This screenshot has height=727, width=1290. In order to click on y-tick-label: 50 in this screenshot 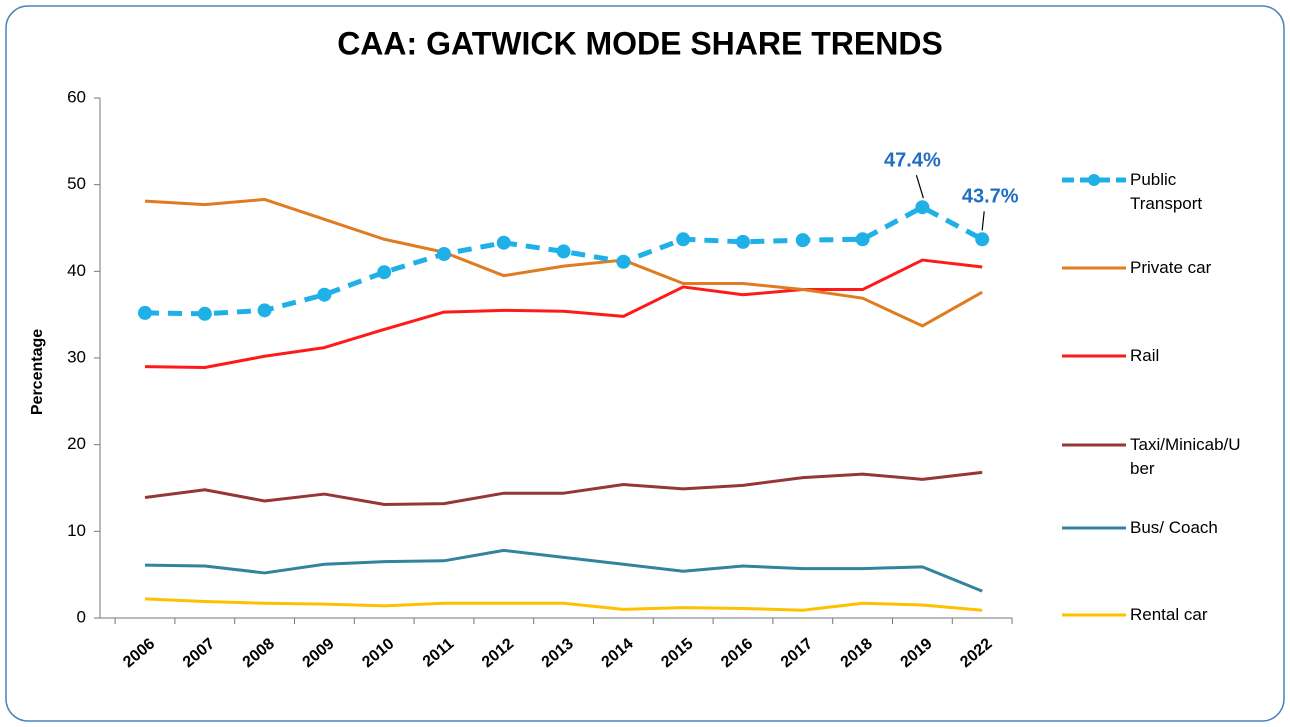, I will do `click(76, 183)`.